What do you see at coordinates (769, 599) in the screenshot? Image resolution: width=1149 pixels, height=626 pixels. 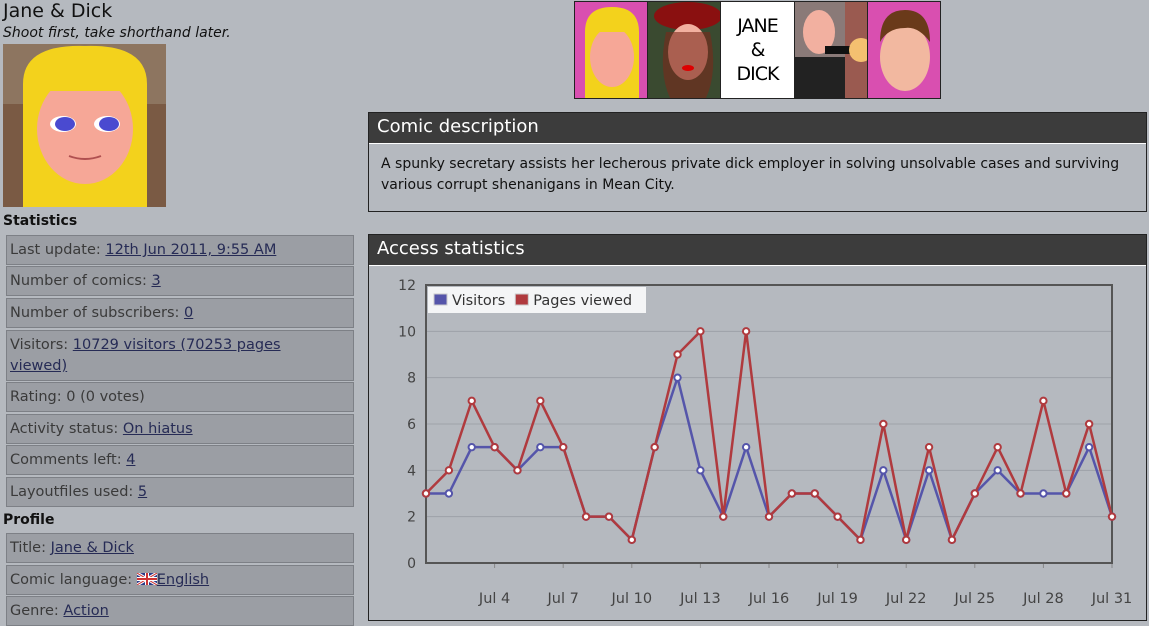 I see `x-tick-label: Jul 16` at bounding box center [769, 599].